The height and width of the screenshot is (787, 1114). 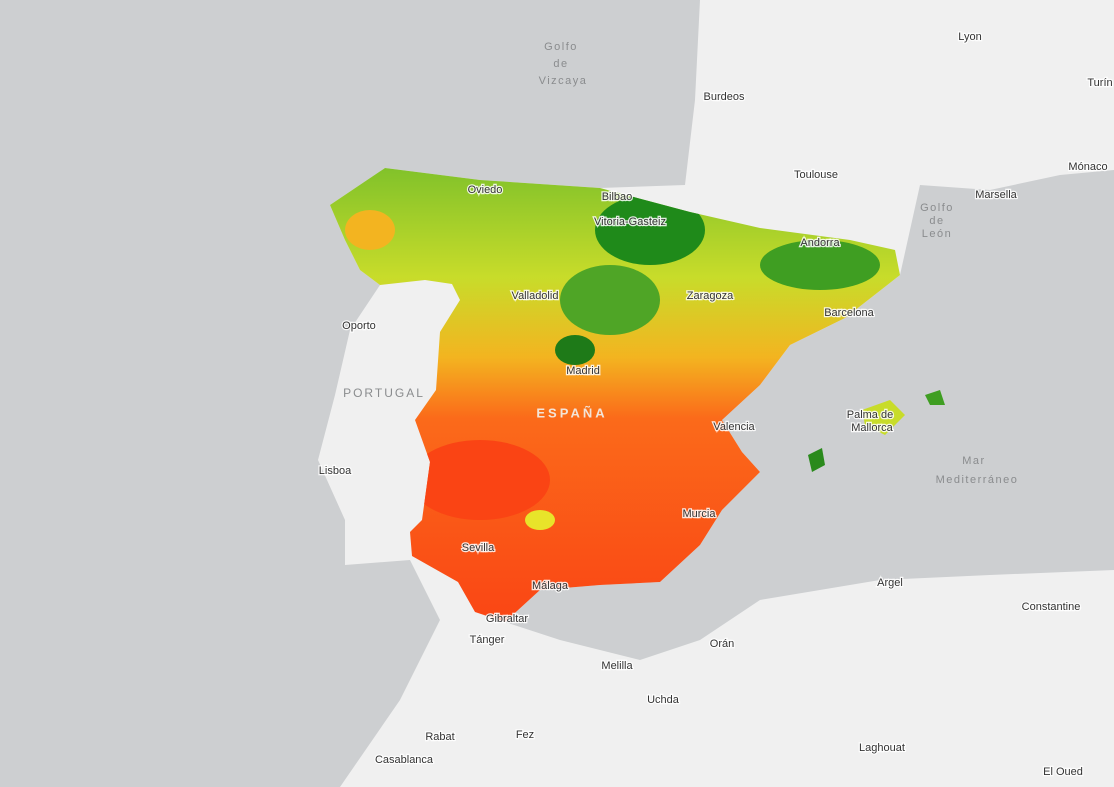 What do you see at coordinates (485, 190) in the screenshot?
I see `place-label: Oviedo` at bounding box center [485, 190].